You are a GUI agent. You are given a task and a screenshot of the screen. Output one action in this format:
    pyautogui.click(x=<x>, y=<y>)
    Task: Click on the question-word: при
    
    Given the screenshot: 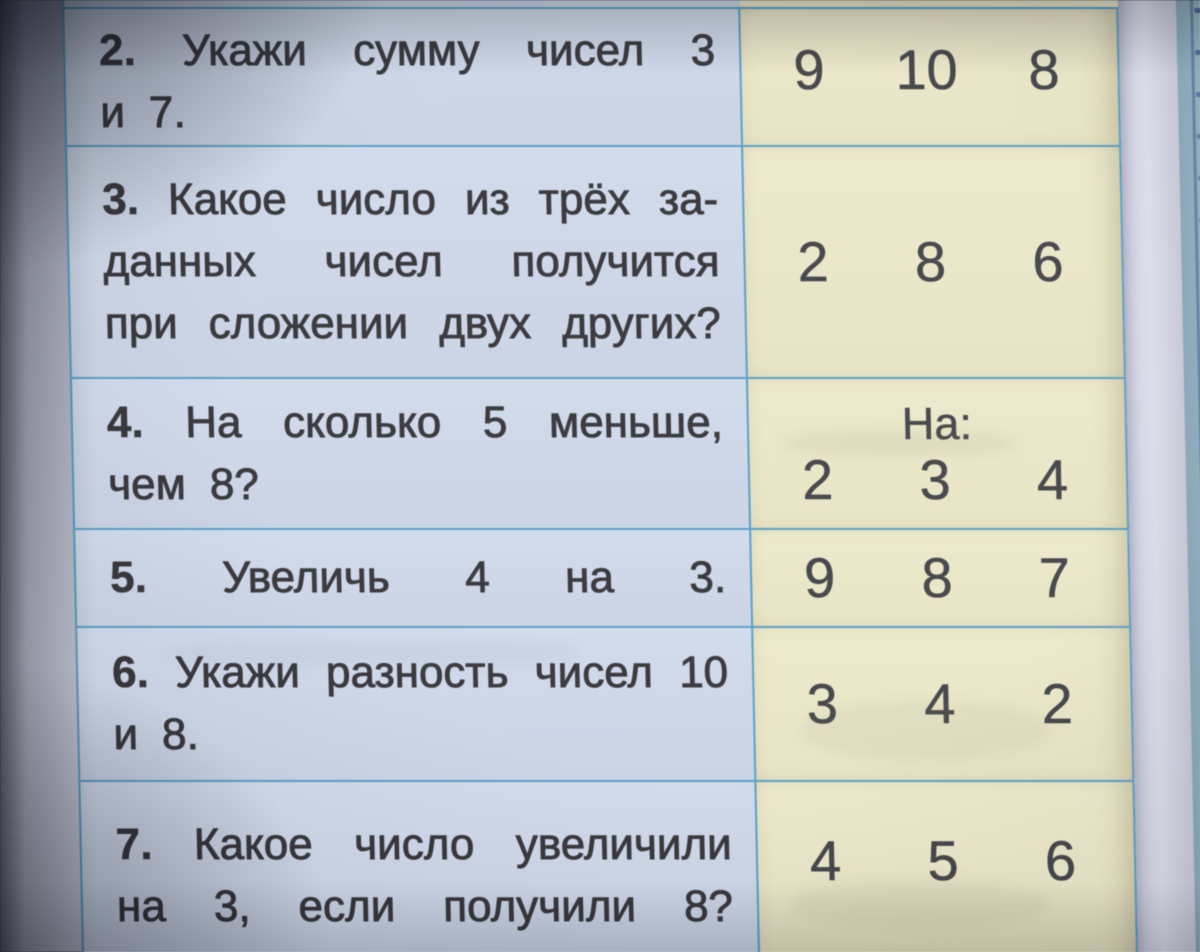 What is the action you would take?
    pyautogui.click(x=141, y=324)
    